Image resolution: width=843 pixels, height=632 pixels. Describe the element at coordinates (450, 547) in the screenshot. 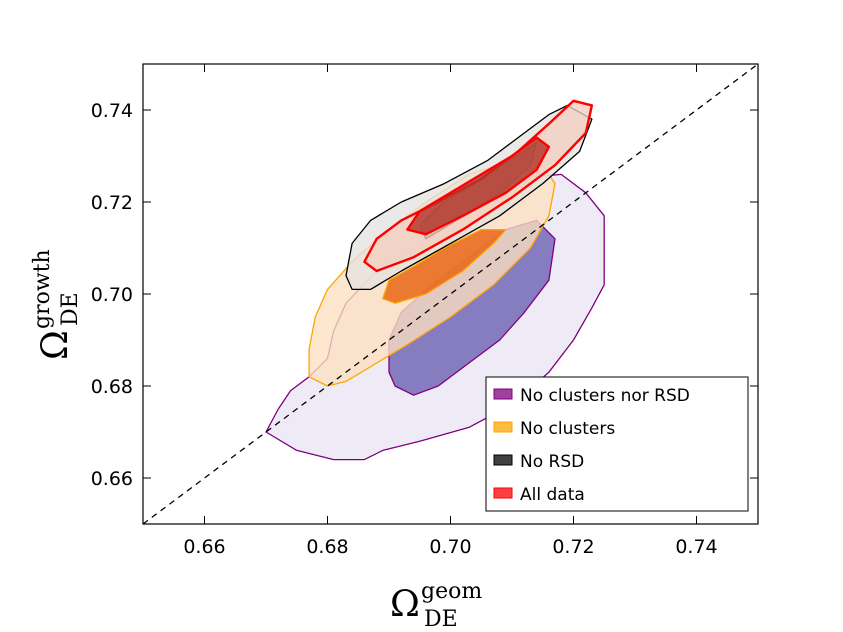

I see `x-tick-label-2: 0.70` at that location.